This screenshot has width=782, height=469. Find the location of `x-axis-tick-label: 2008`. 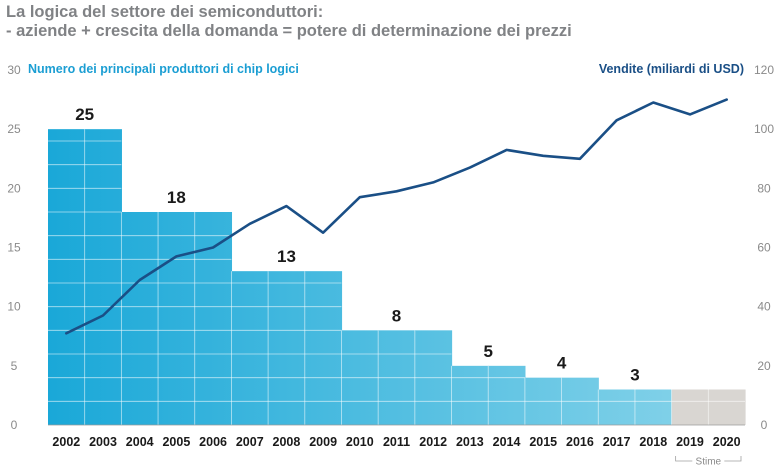

x-axis-tick-label: 2008 is located at coordinates (287, 442).